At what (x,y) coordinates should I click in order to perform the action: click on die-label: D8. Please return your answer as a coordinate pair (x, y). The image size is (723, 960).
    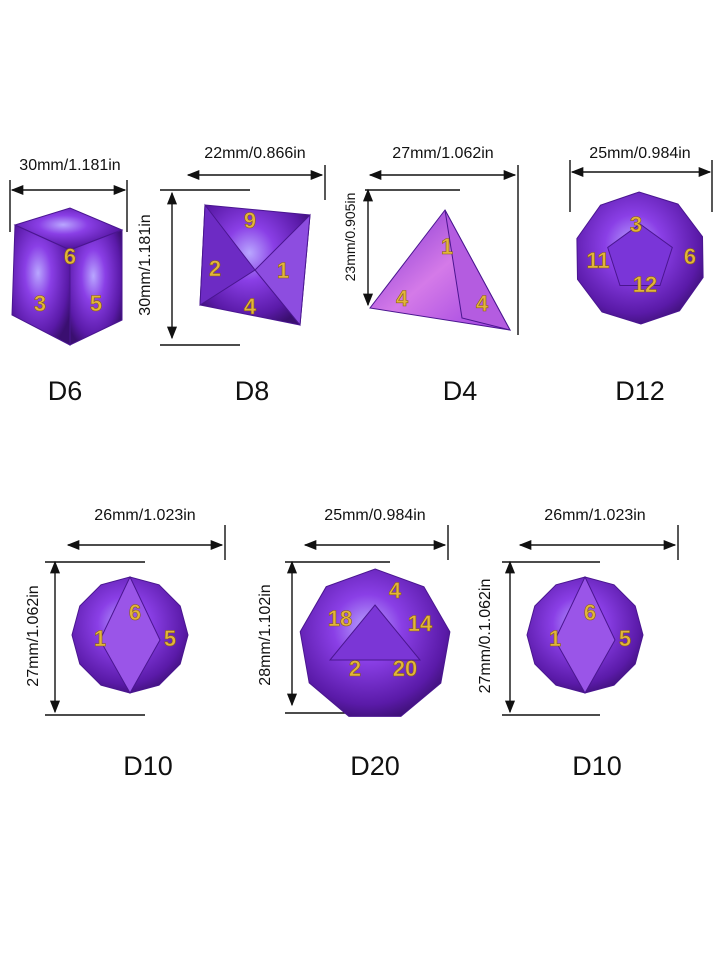
    Looking at the image, I should click on (252, 391).